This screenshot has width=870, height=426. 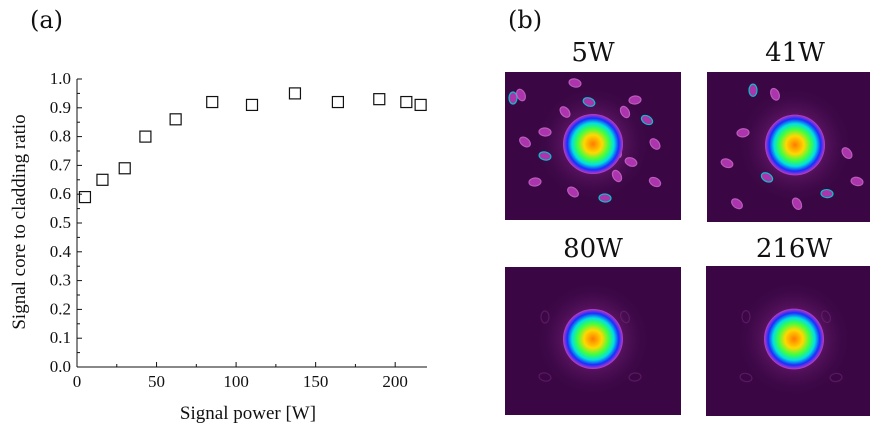 I want to click on beam-profile-title: 80W, so click(x=593, y=249).